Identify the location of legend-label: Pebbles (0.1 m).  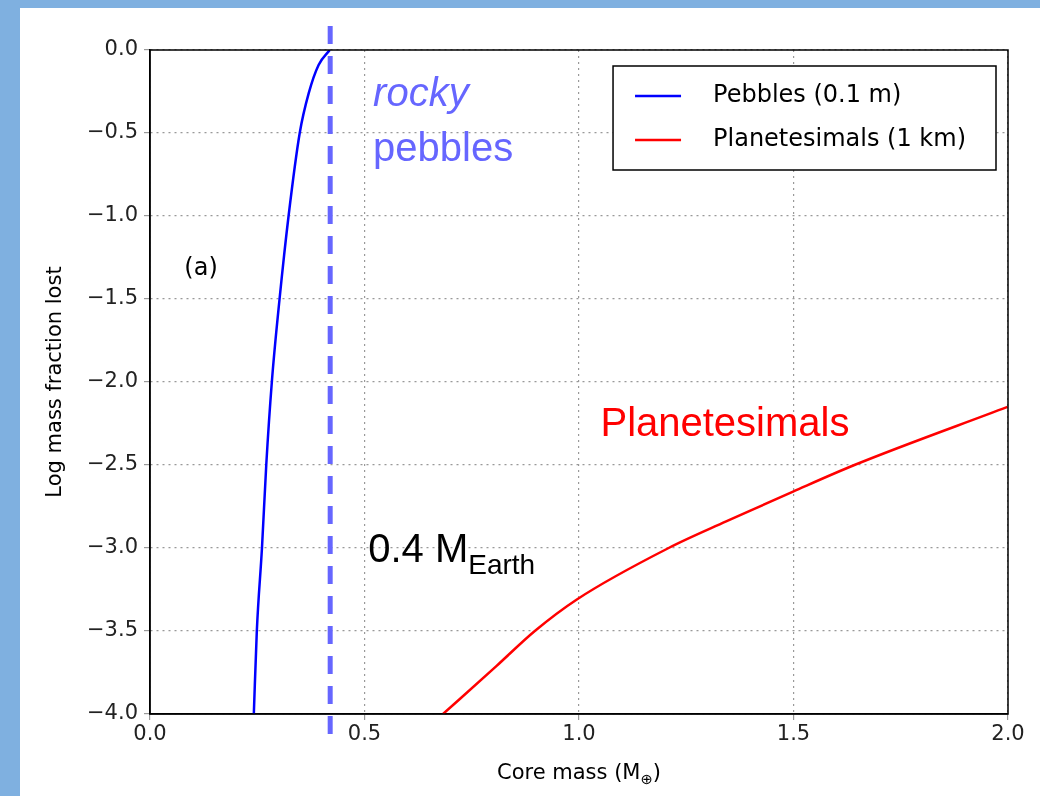
(807, 94).